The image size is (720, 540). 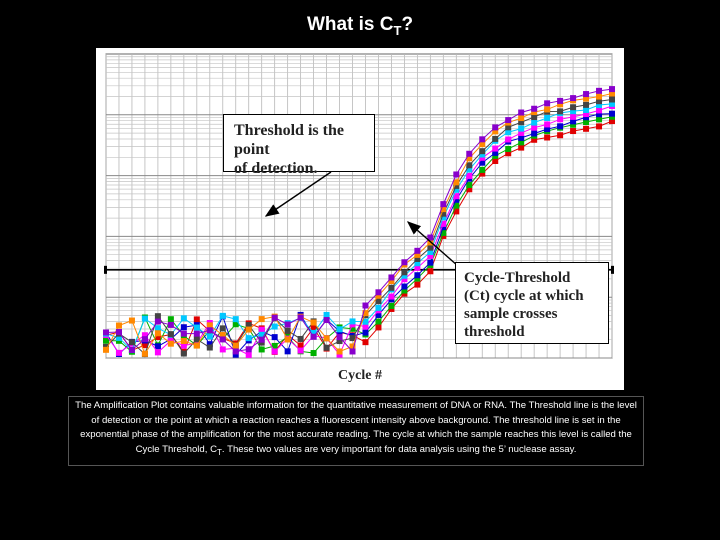 I want to click on ct-callout-line-3: sample crosses, so click(x=511, y=314).